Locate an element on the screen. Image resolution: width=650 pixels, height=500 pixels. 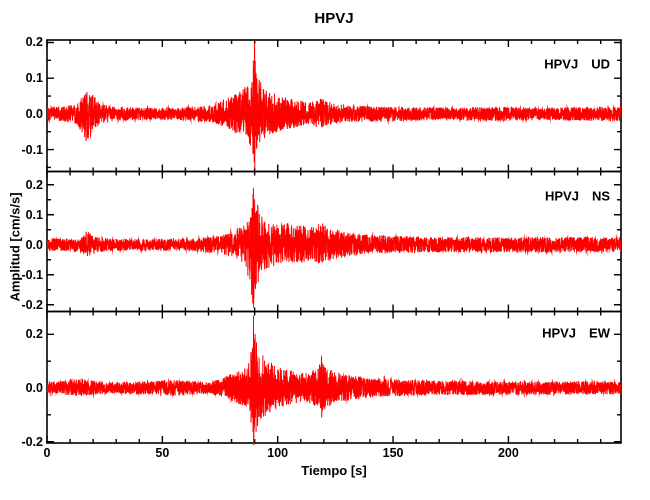
x-tick-label: 100 is located at coordinates (278, 453).